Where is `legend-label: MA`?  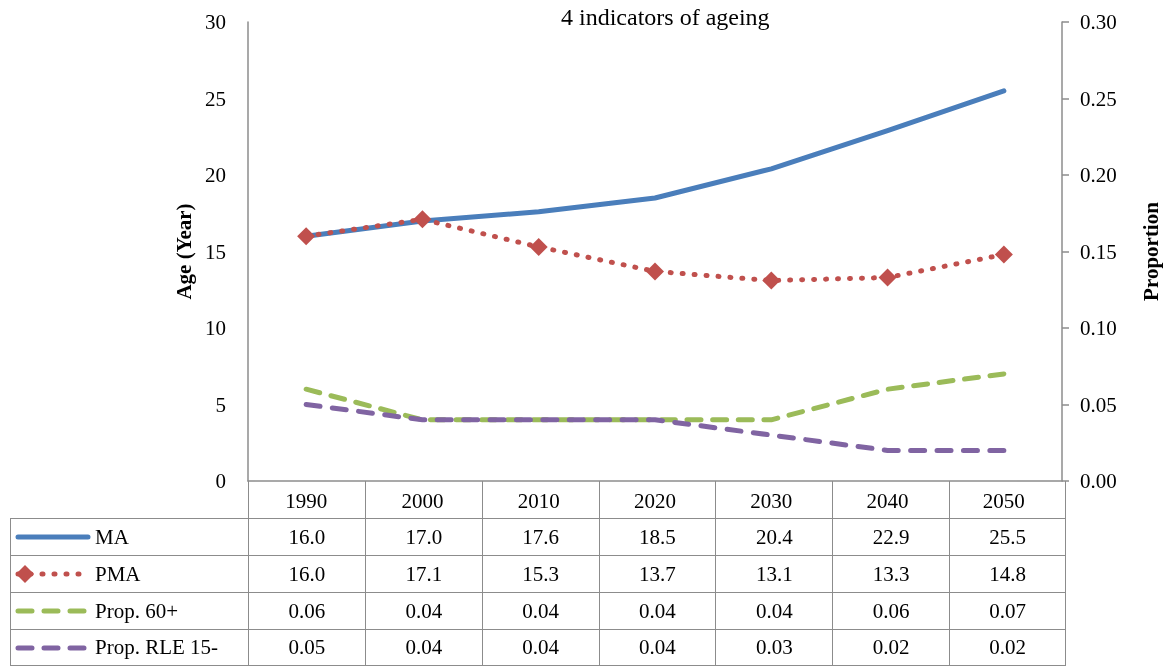
legend-label: MA is located at coordinates (112, 537).